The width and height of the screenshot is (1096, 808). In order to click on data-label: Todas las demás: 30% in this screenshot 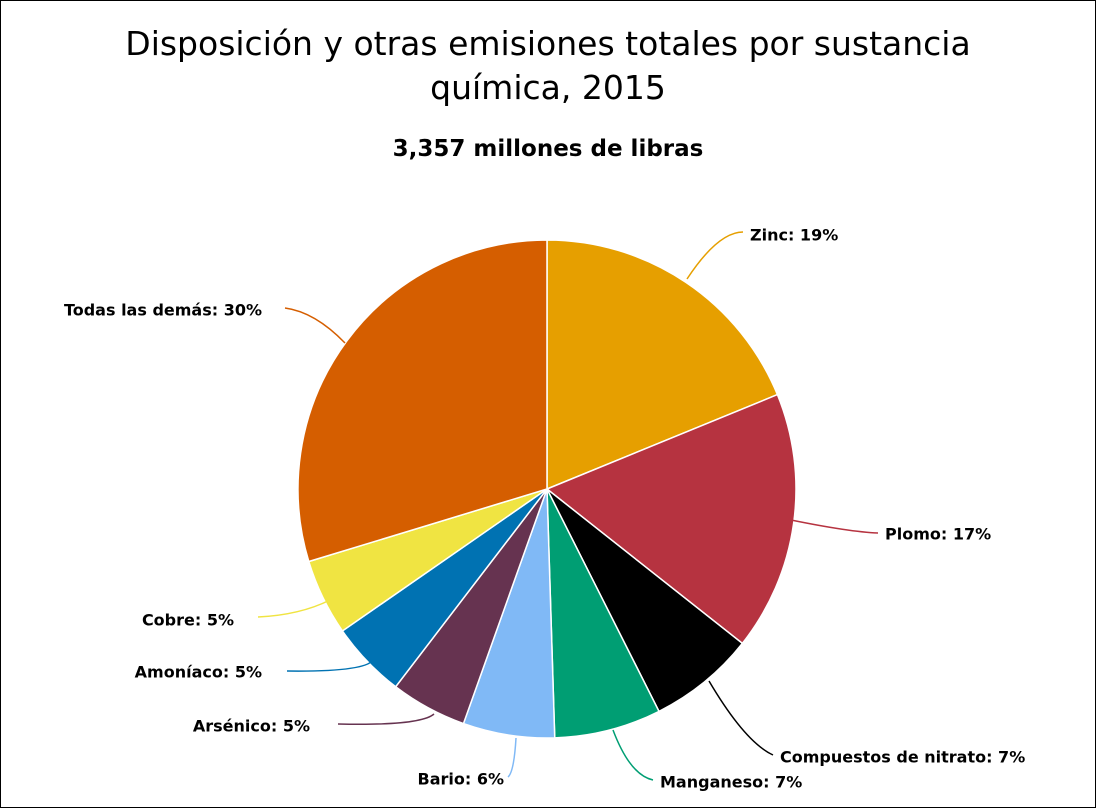, I will do `click(163, 310)`.